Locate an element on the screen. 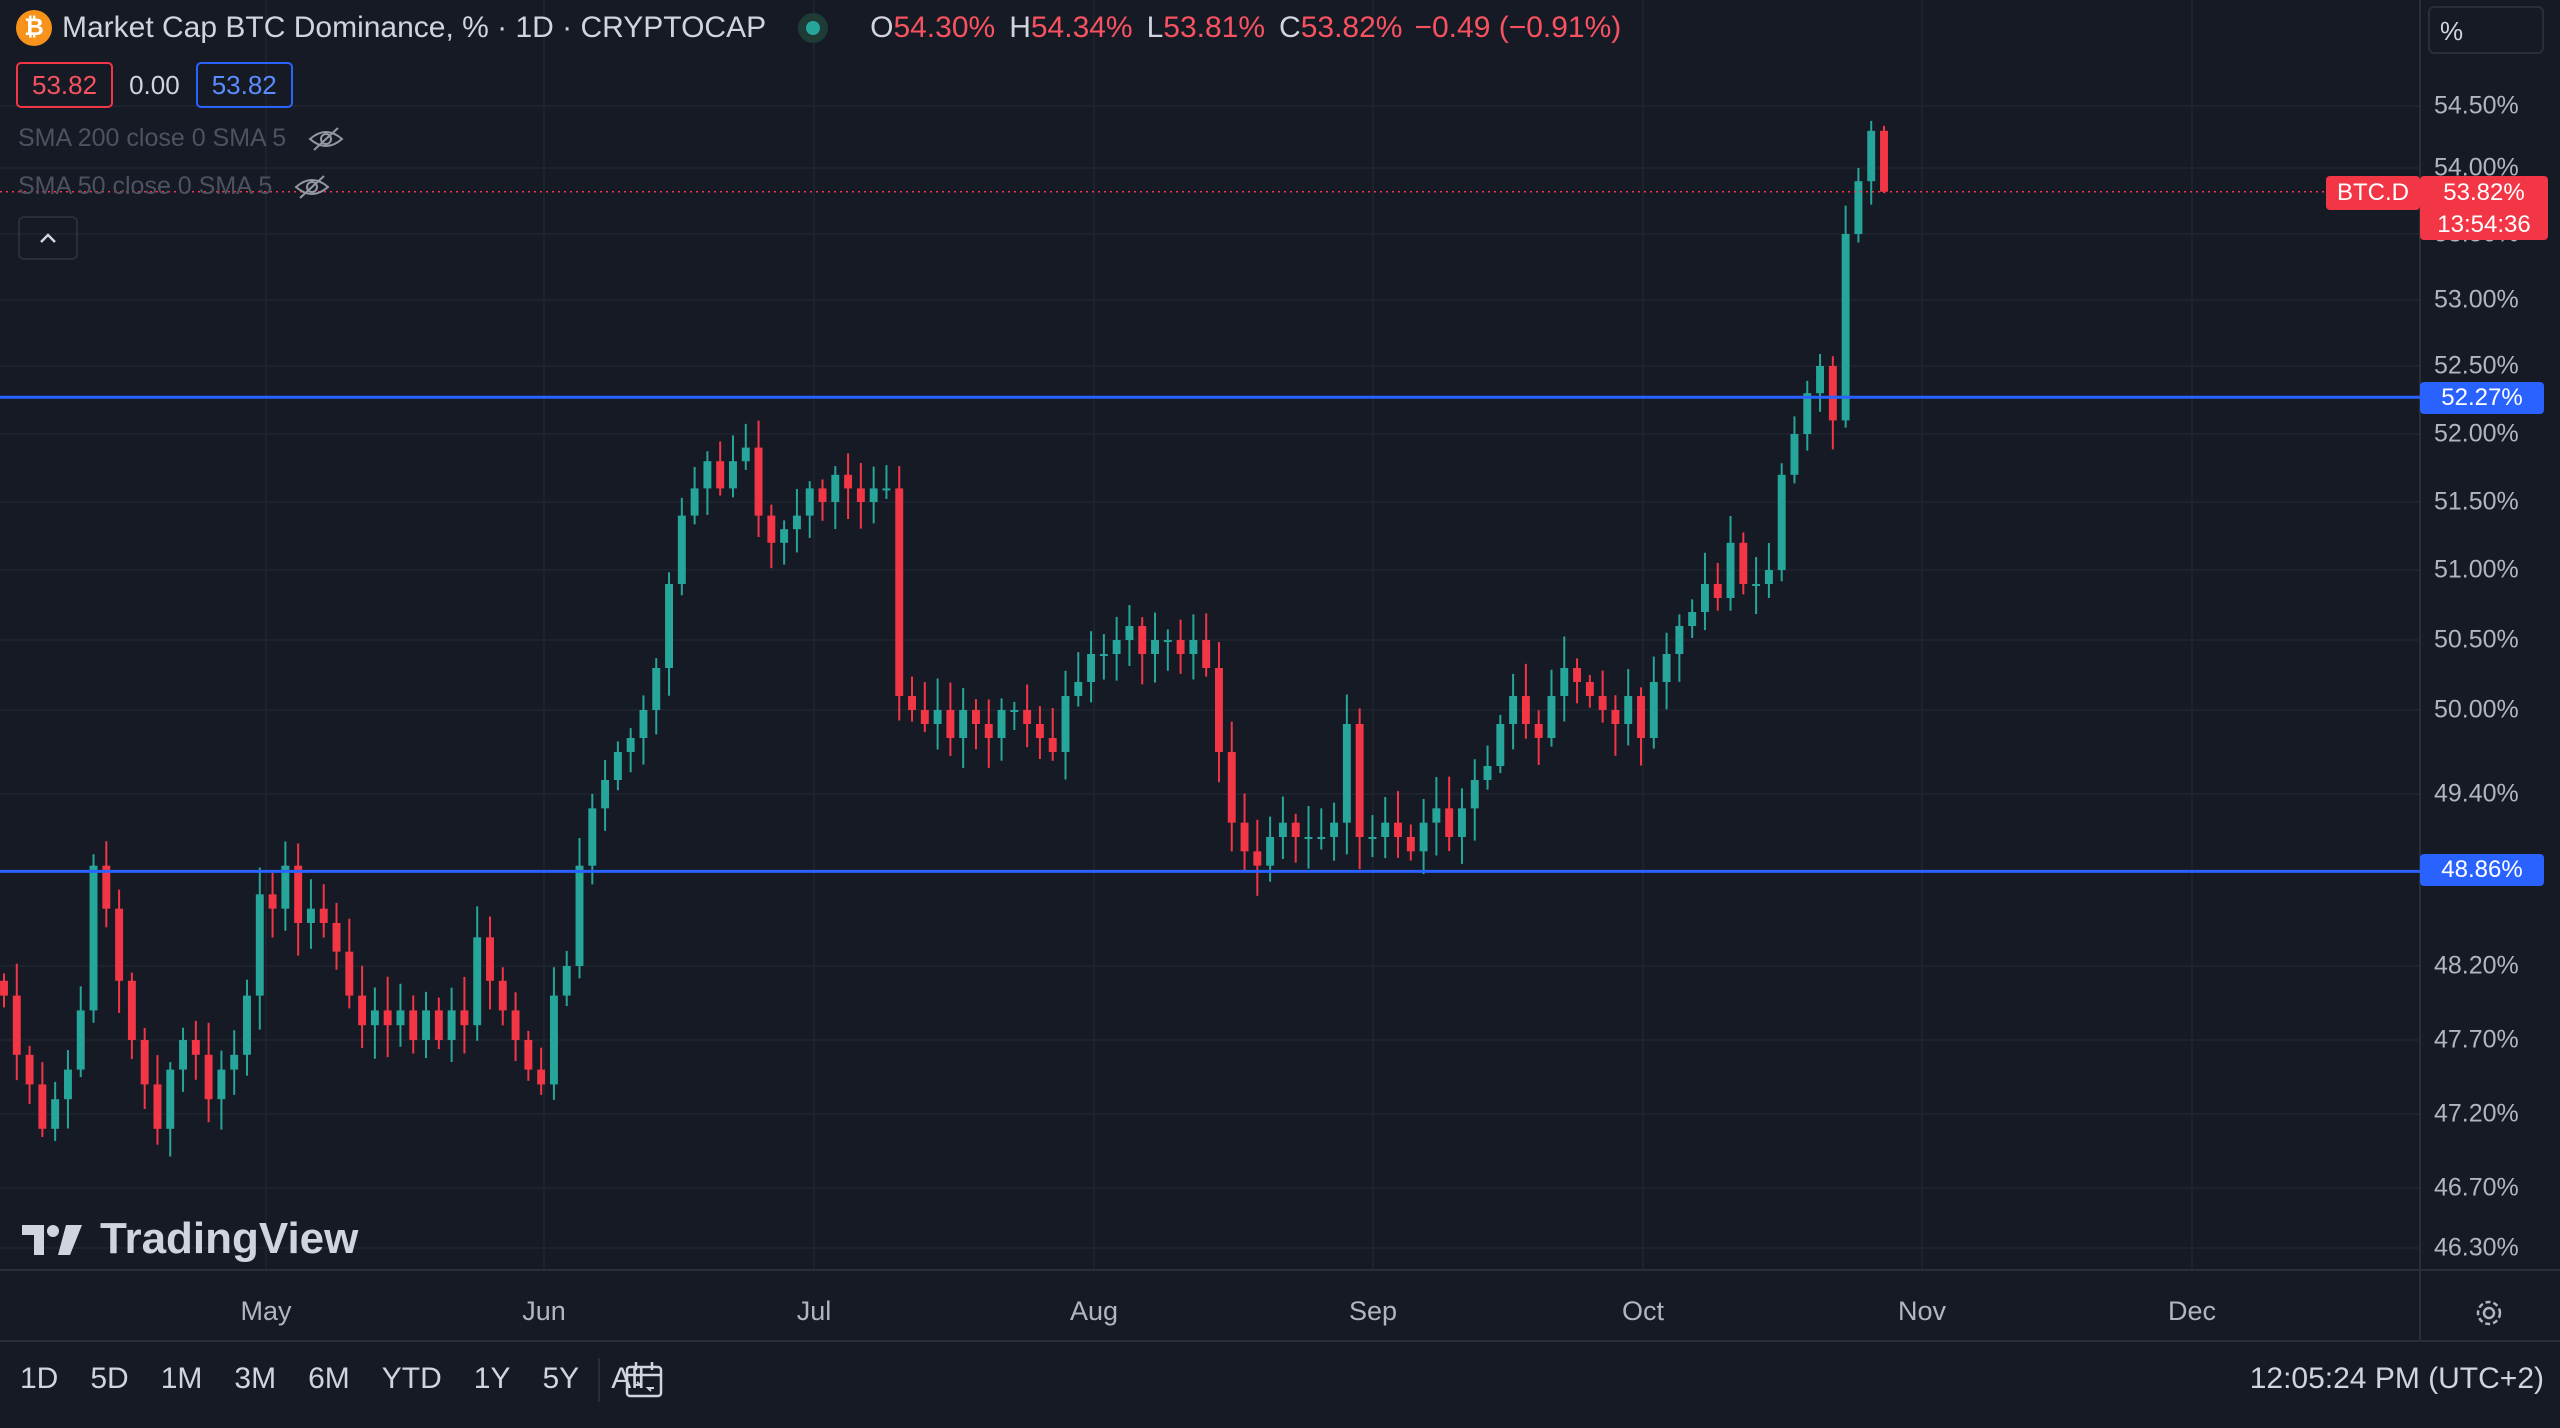 This screenshot has width=2560, height=1428. x-tick-label: Nov is located at coordinates (1922, 1311).